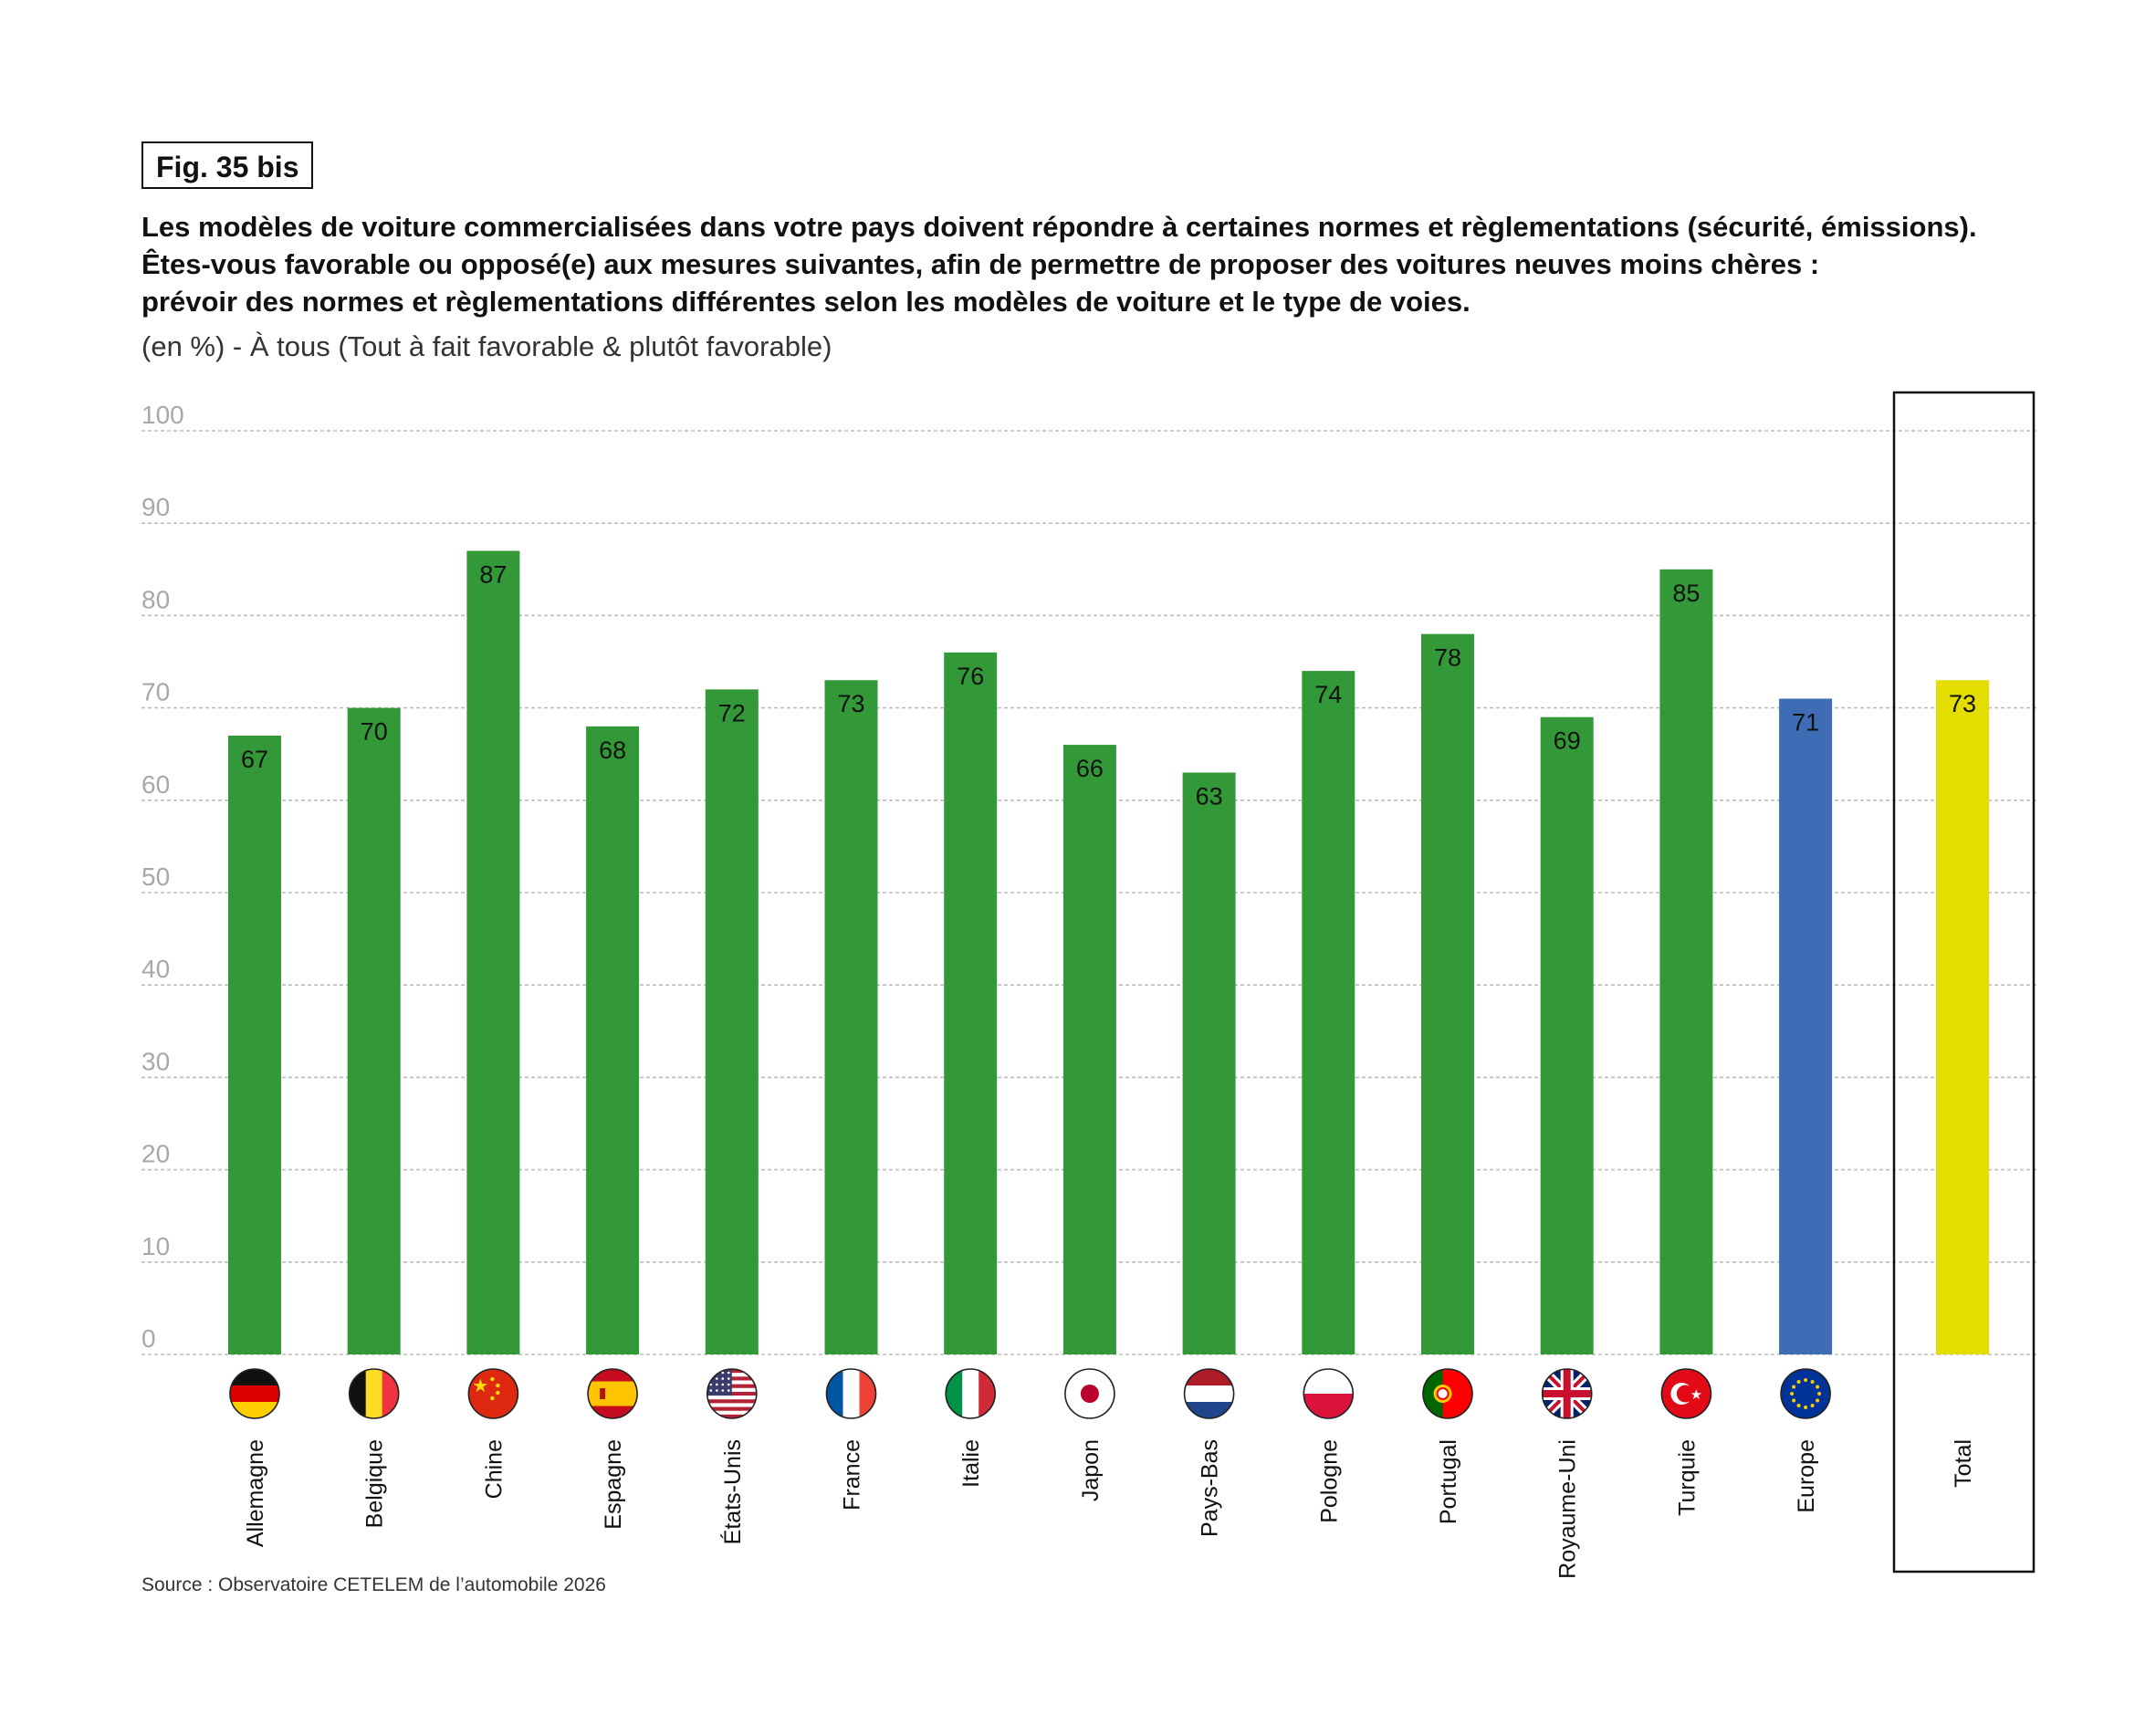 The width and height of the screenshot is (2156, 1725). I want to click on turkey-flag-icon: ★, so click(1686, 1393).